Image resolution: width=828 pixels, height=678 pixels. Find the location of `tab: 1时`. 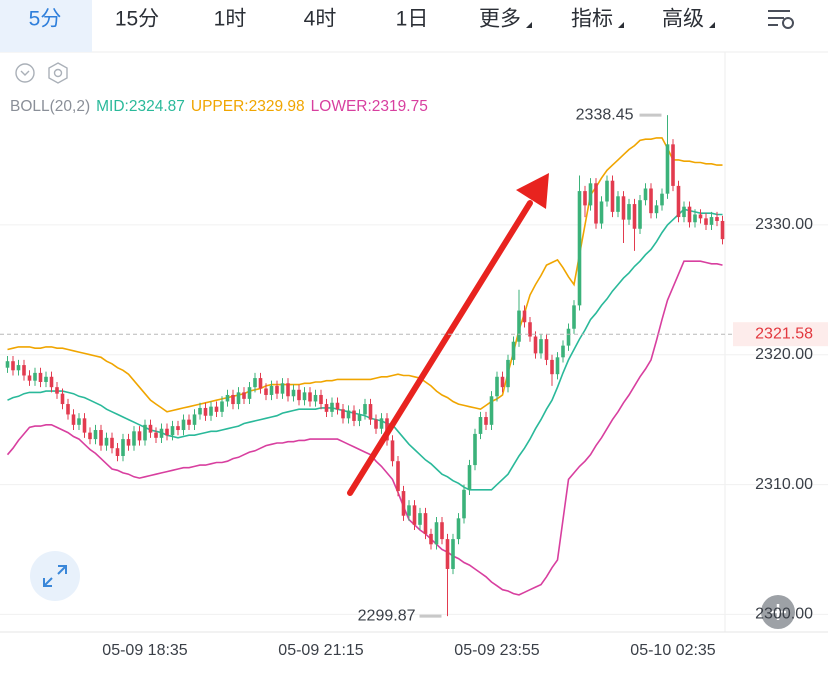

tab: 1时 is located at coordinates (230, 19).